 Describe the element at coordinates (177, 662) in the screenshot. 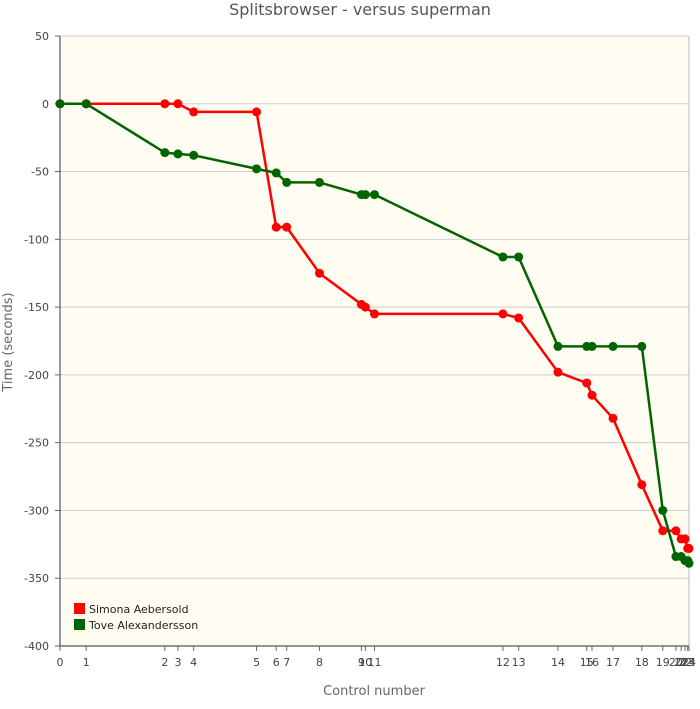

I see `x-tick-label: 3` at that location.